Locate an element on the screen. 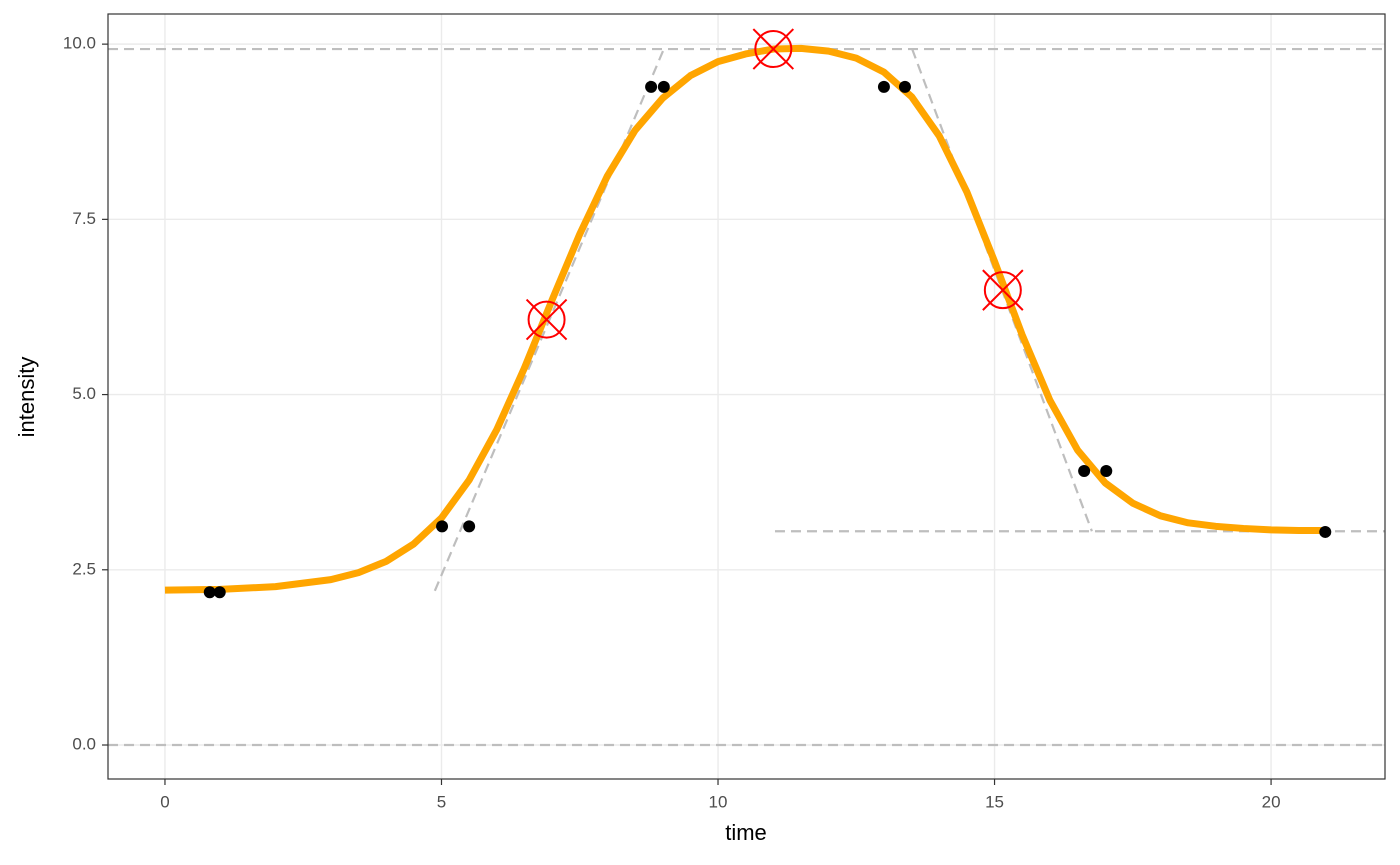 The height and width of the screenshot is (865, 1400). x-tick-label: 5 is located at coordinates (441, 801).